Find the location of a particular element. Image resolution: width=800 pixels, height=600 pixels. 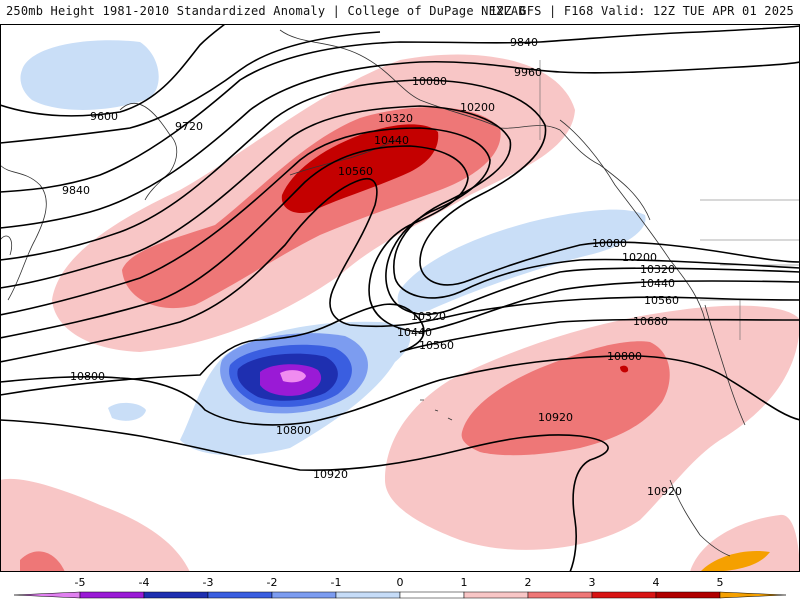

hawaii-islands is located at coordinates (436, 410).